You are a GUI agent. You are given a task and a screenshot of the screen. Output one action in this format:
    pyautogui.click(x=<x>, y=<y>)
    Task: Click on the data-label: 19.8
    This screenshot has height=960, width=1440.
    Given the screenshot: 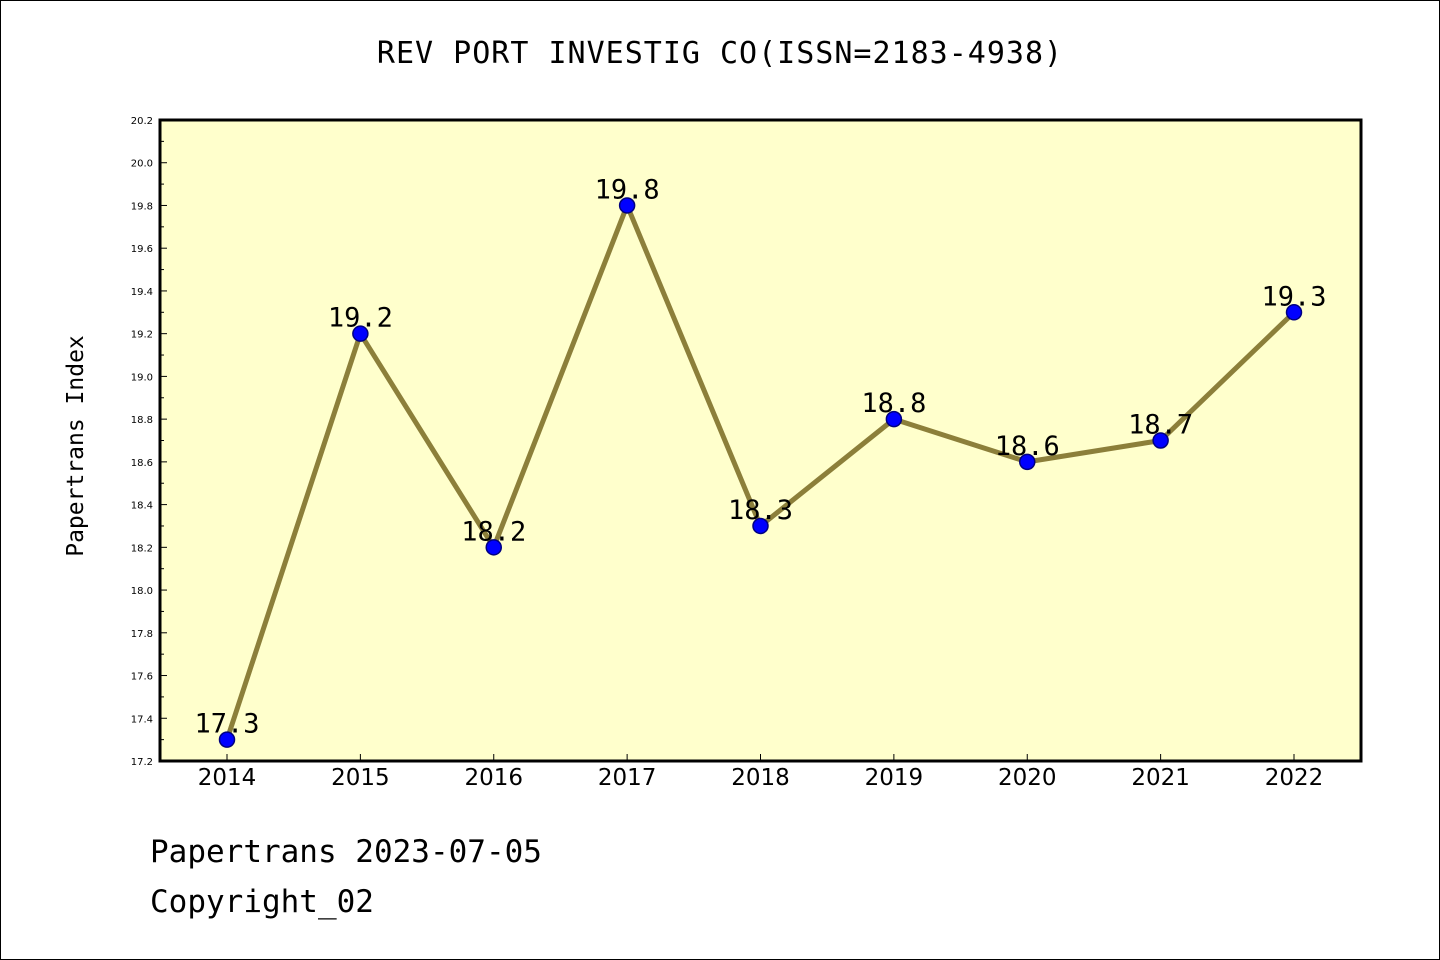 What is the action you would take?
    pyautogui.click(x=627, y=189)
    